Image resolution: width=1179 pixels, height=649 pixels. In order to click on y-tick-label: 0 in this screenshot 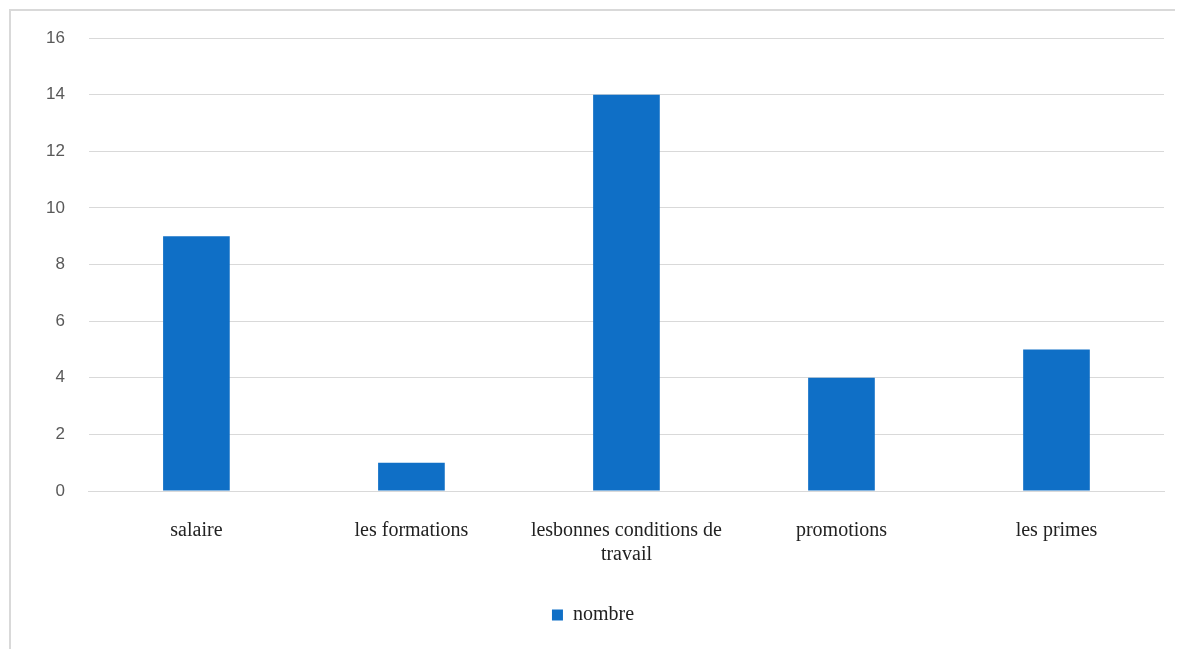, I will do `click(60, 490)`.